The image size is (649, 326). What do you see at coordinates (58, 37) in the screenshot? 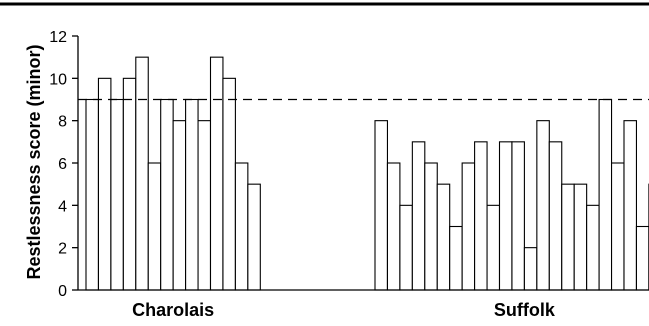
I see `y-tick-label: 12` at bounding box center [58, 37].